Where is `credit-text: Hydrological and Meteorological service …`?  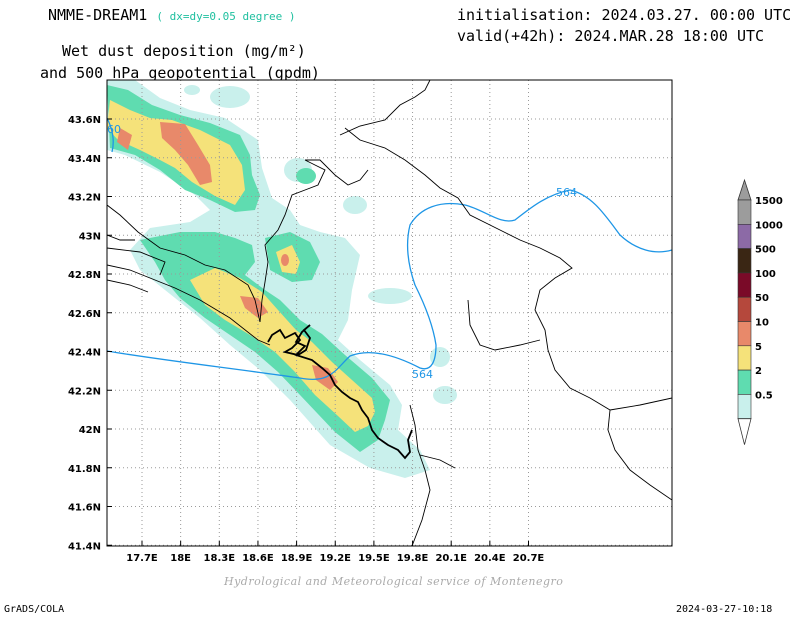
credit-text: Hydrological and Meteorological service … is located at coordinates (394, 581).